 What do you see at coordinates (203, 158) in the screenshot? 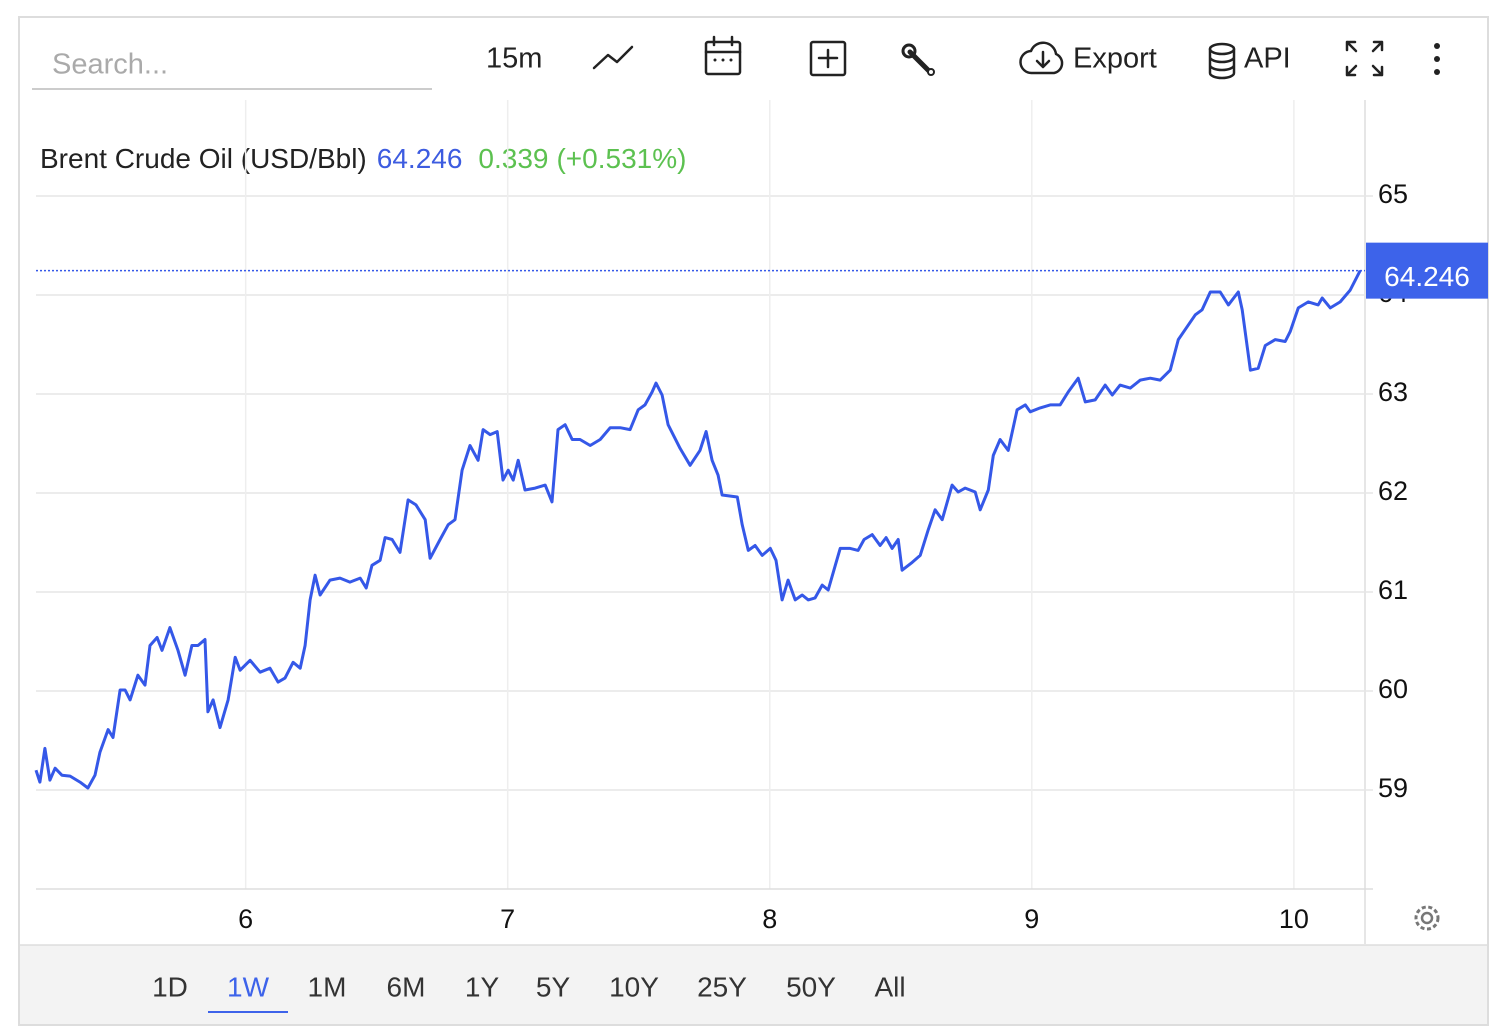
I see `chart-title: Brent Crude Oil (USD/Bbl)` at bounding box center [203, 158].